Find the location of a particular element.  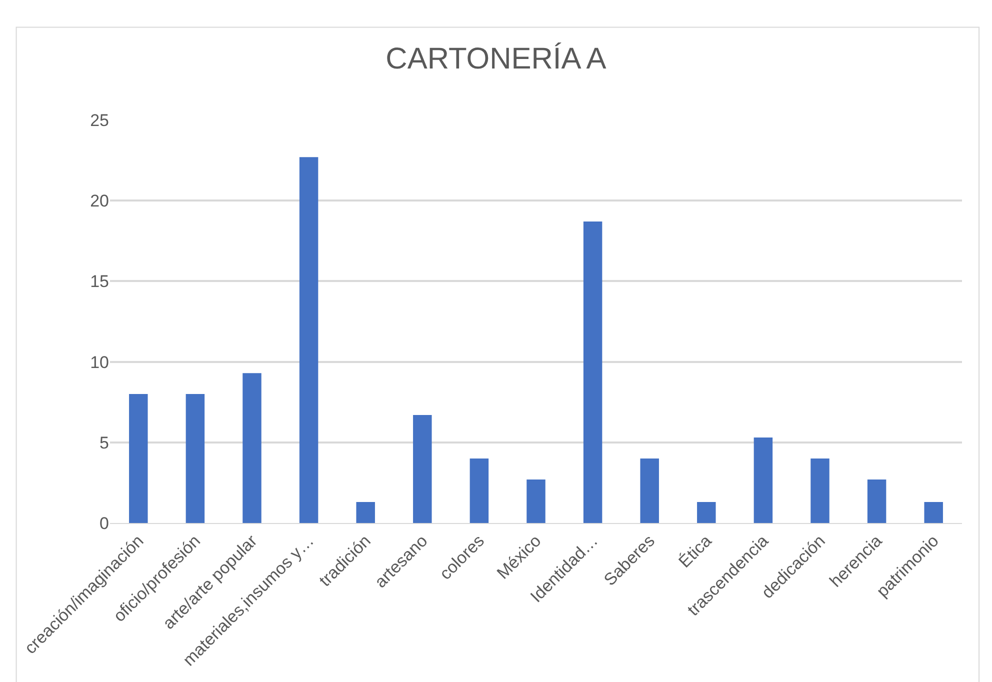

y-tick-label: 25 is located at coordinates (99, 120).